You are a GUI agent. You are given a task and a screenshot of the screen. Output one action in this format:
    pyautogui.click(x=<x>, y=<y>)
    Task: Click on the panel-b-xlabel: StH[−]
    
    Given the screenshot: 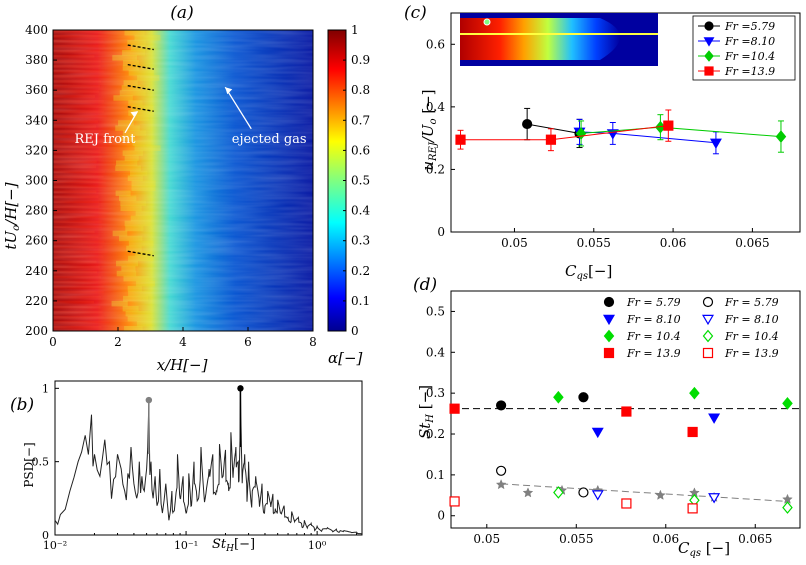 What is the action you would take?
    pyautogui.click(x=233, y=545)
    